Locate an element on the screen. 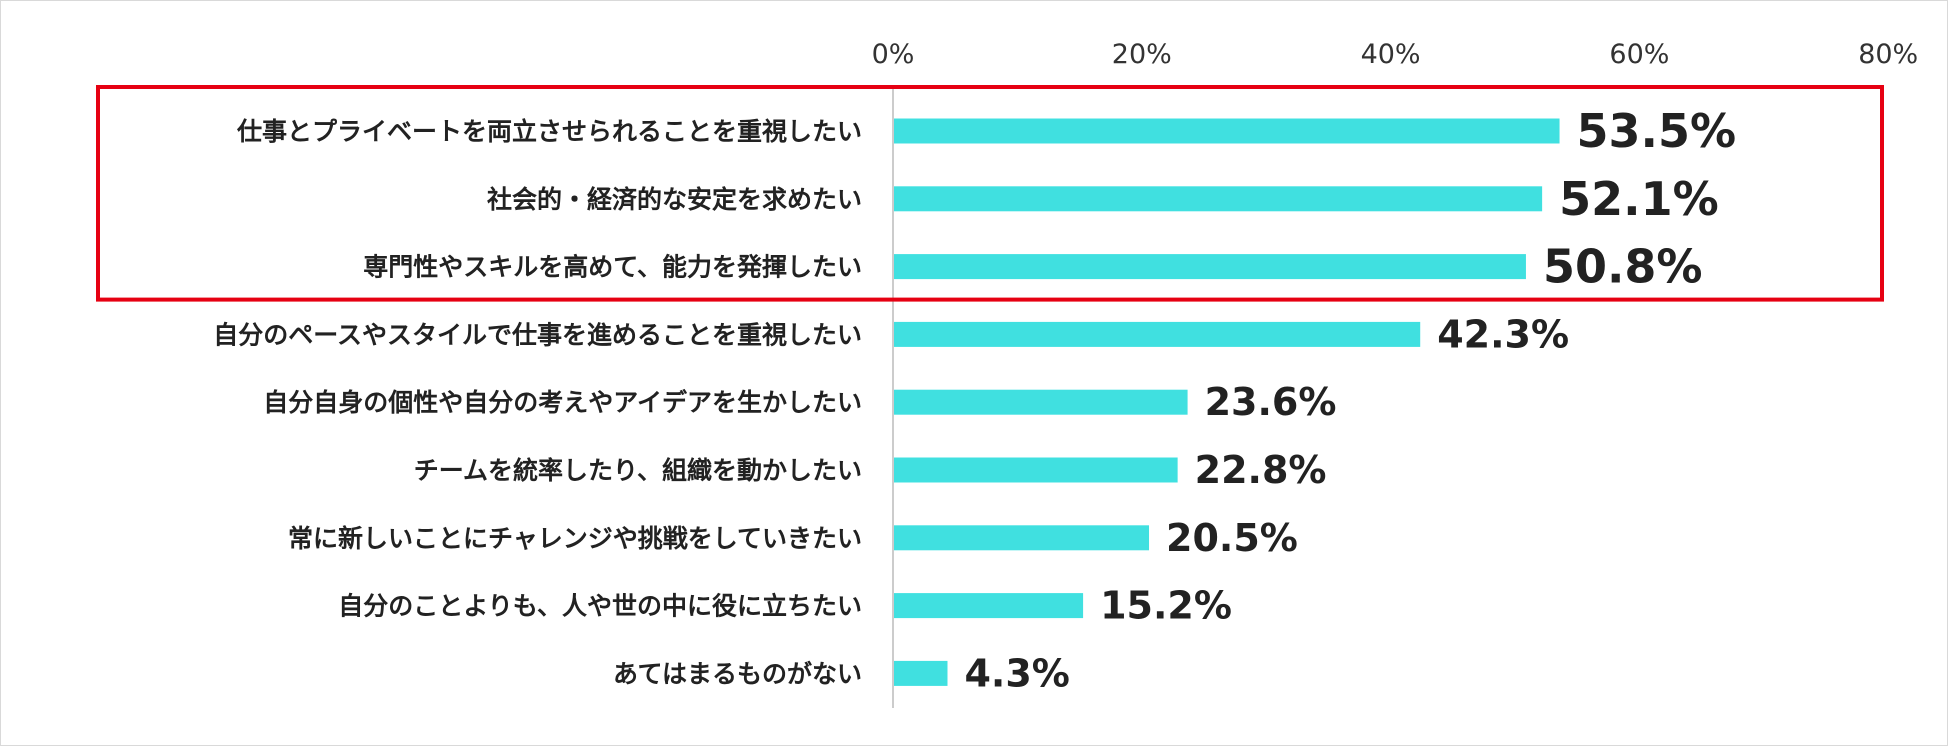 Image resolution: width=1950 pixels, height=748 pixels. x-axis-ticks: 0% 20% 40% 60% 80% is located at coordinates (1395, 54).